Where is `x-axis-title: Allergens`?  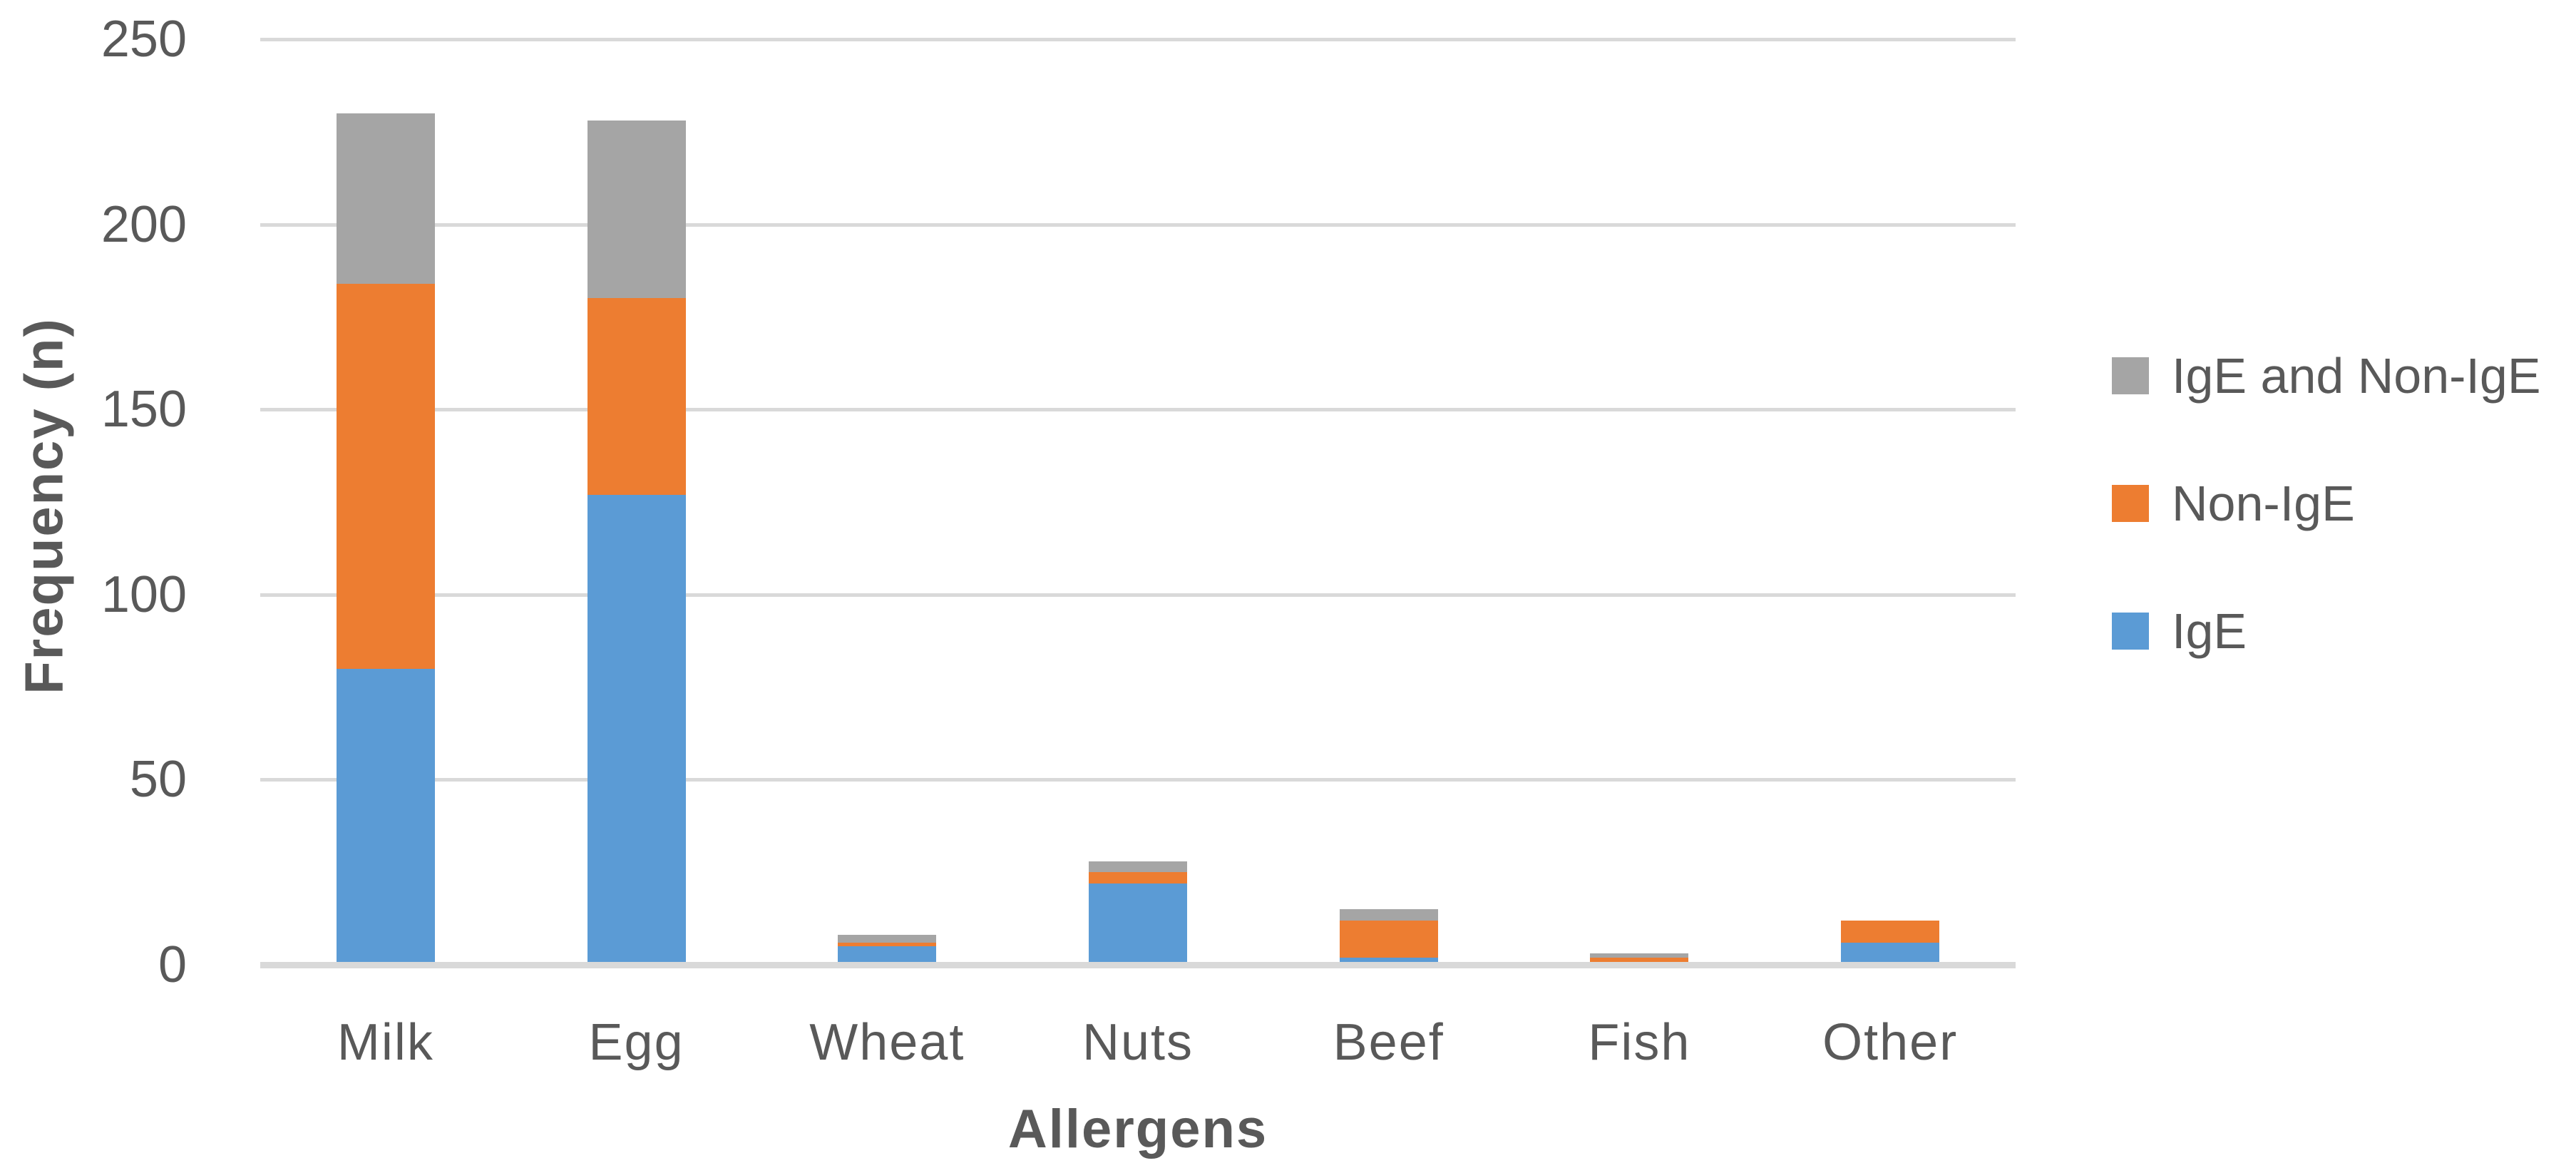 x-axis-title: Allergens is located at coordinates (1137, 1129).